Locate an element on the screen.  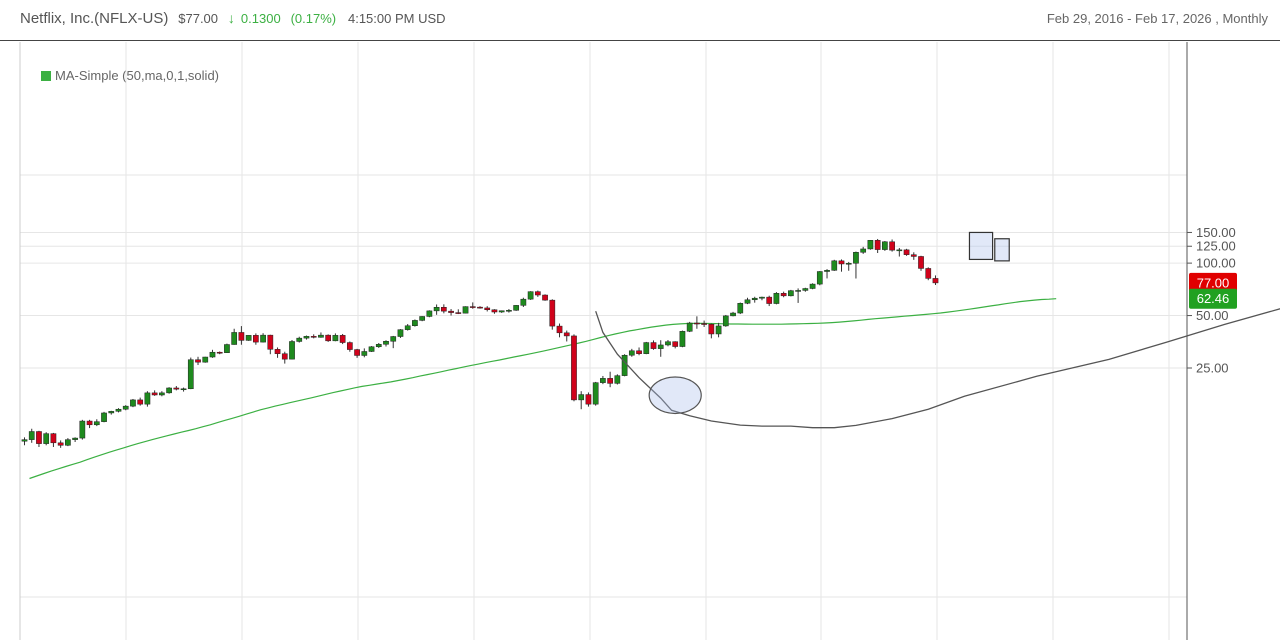
ma-value-badge-bg is located at coordinates (1213, 298).